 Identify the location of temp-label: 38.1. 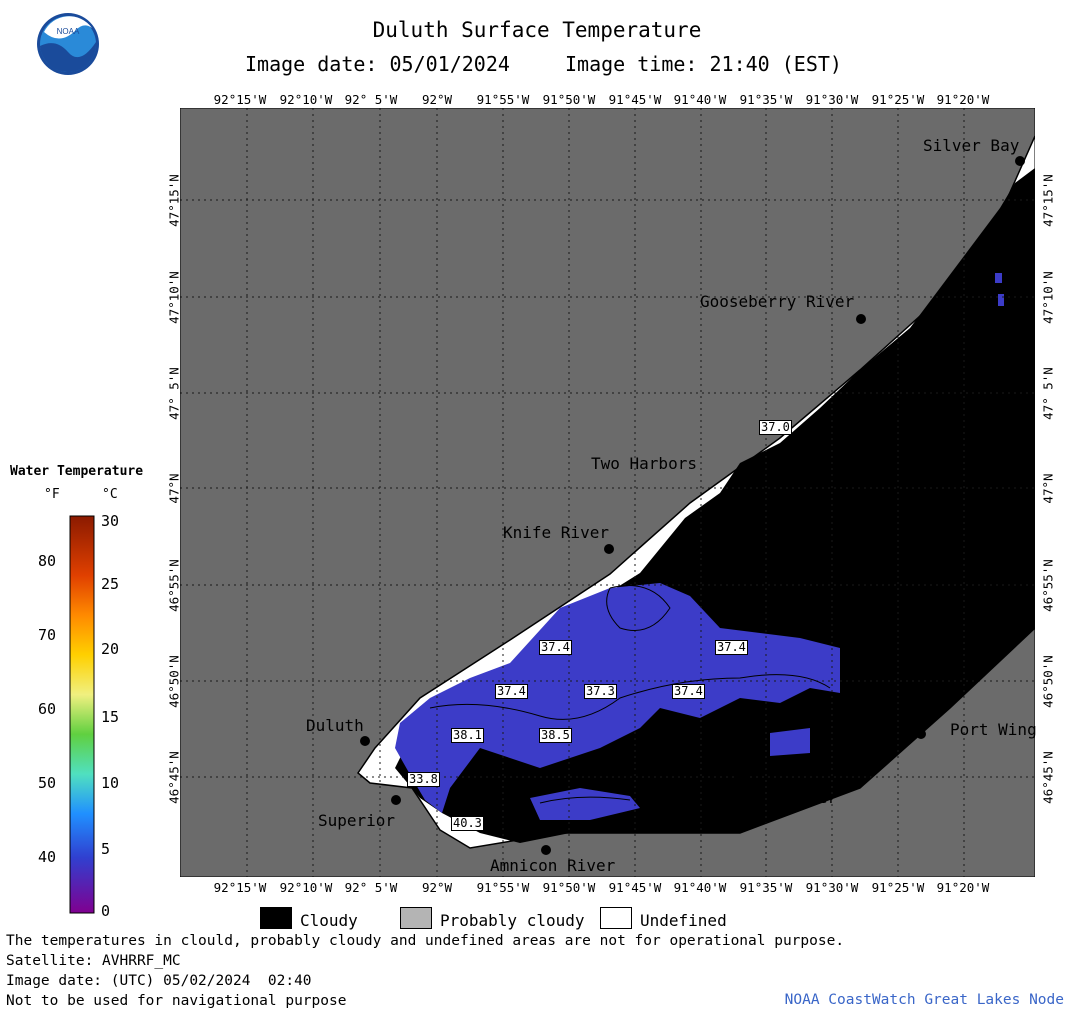
(467, 735).